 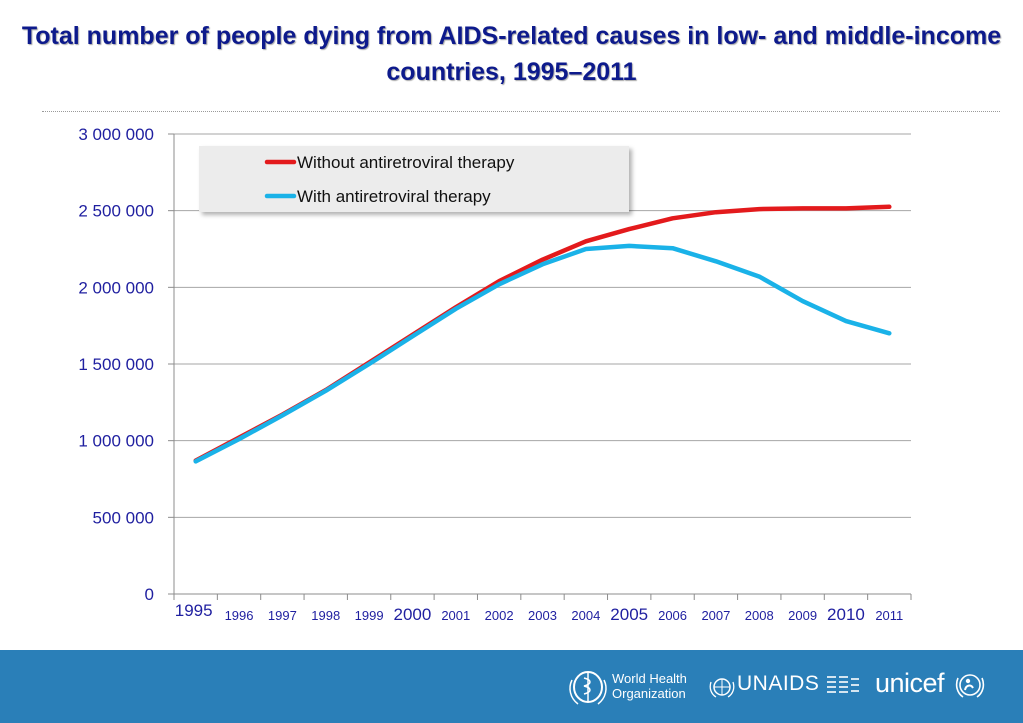 I want to click on x-tick-label: 1997, so click(x=282, y=615).